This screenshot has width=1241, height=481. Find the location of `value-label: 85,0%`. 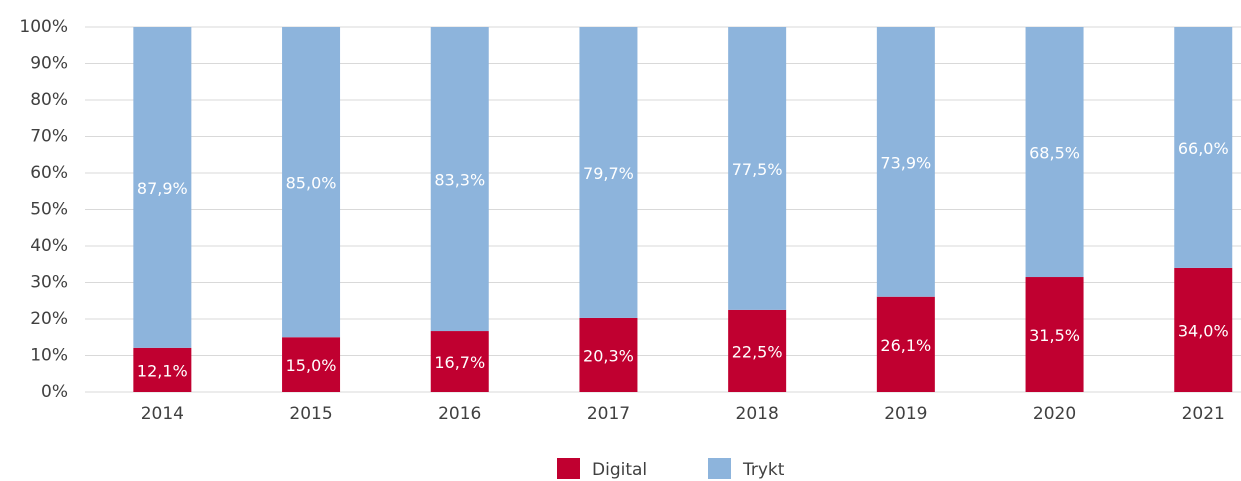

value-label: 85,0% is located at coordinates (311, 183).